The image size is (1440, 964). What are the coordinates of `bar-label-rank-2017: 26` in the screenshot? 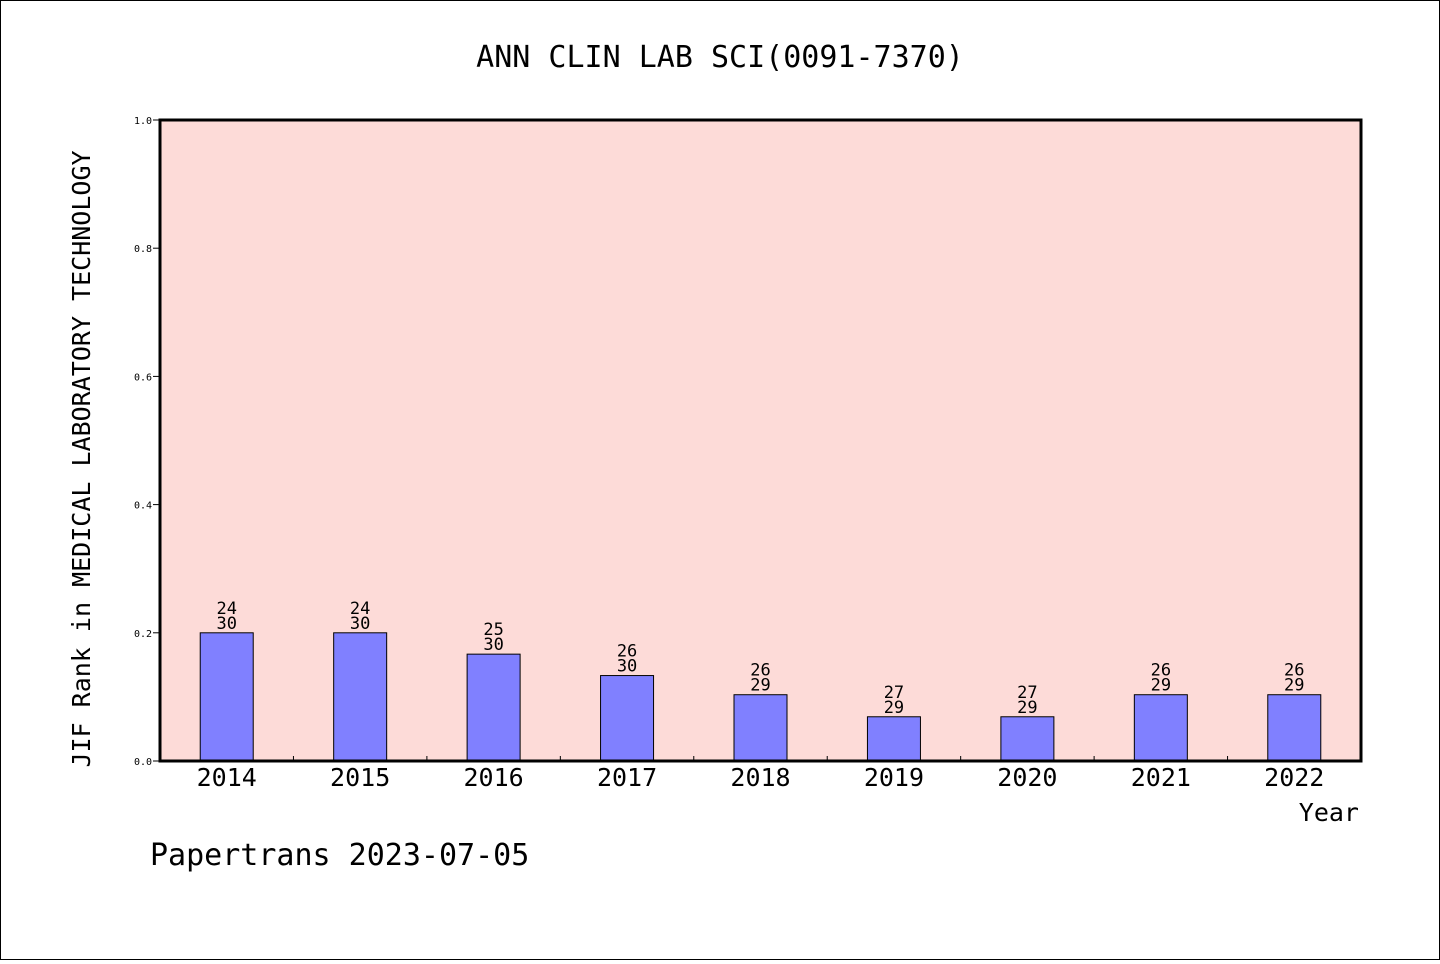 It's located at (627, 652).